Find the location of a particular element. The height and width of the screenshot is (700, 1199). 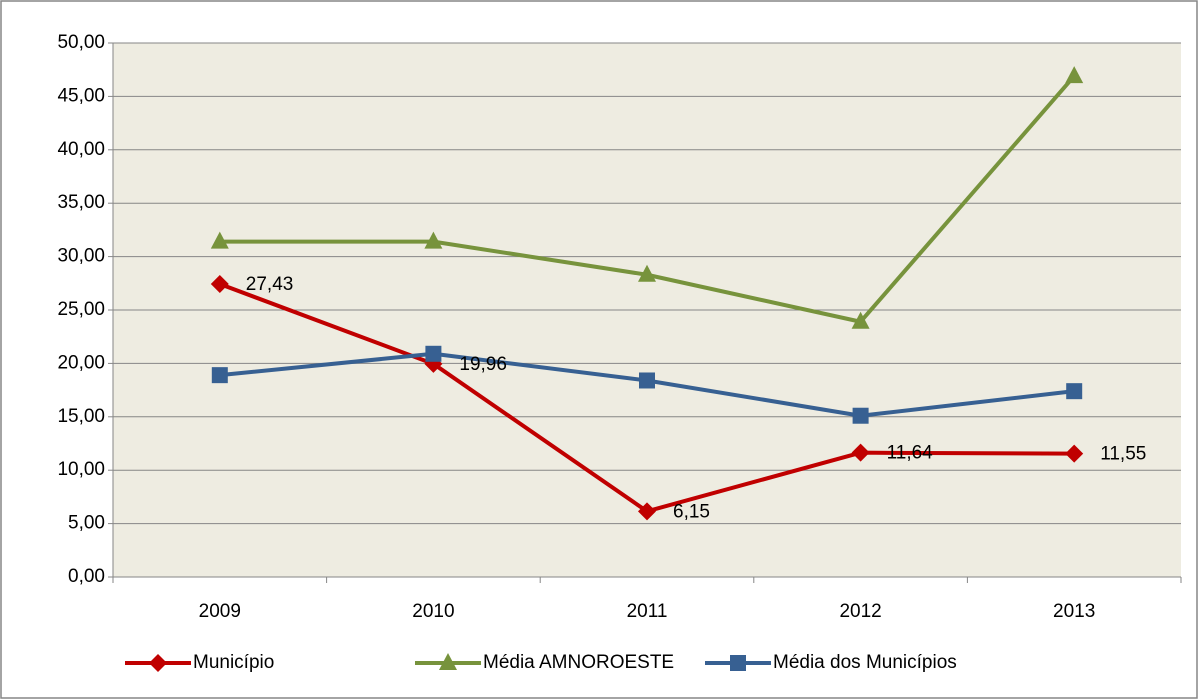

x-tick-label: 2012 is located at coordinates (860, 611).